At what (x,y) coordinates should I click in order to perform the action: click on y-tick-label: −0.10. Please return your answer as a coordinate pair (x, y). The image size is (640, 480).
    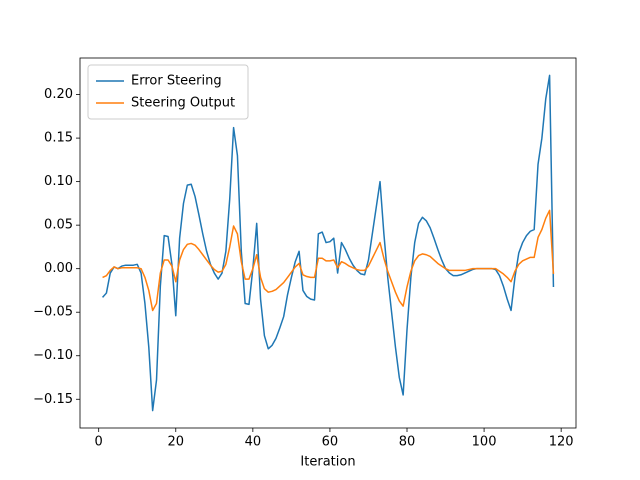
    Looking at the image, I should click on (53, 355).